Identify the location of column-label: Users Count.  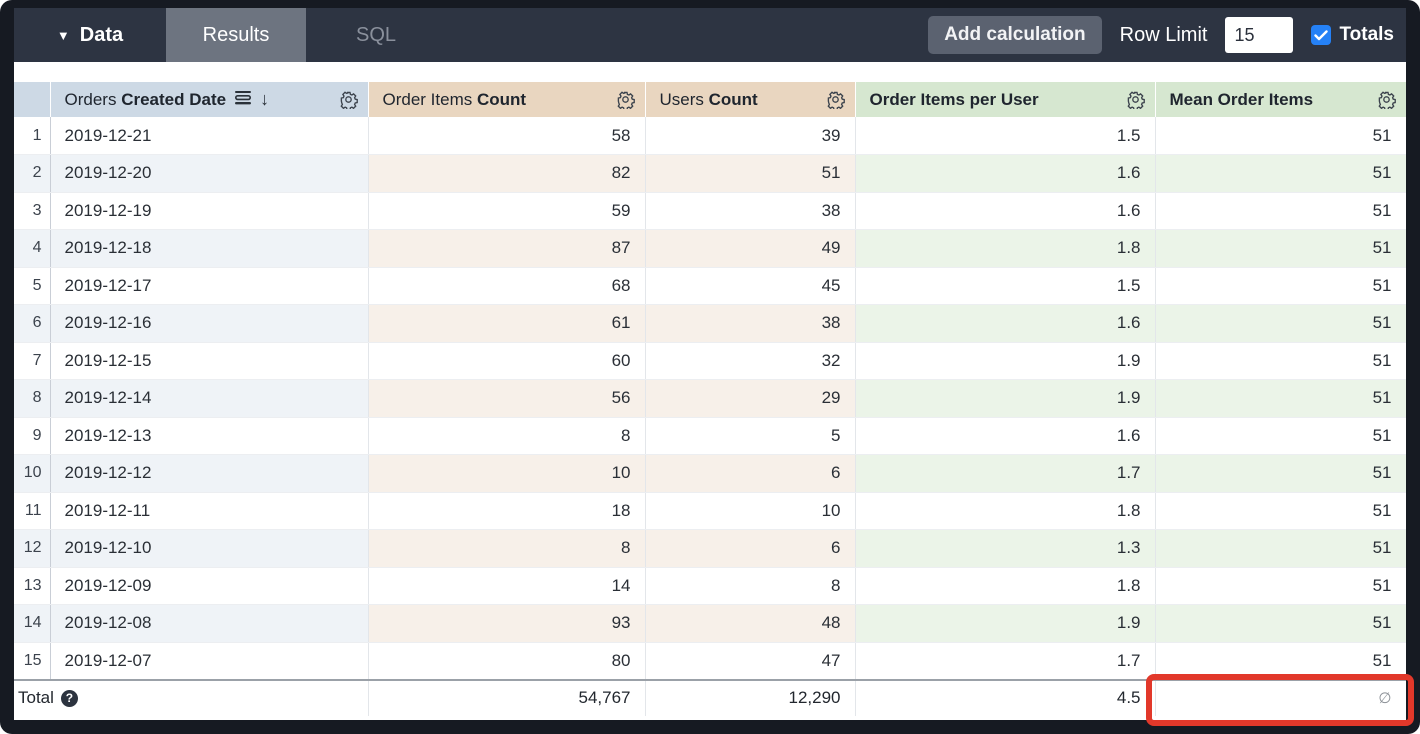
(708, 99).